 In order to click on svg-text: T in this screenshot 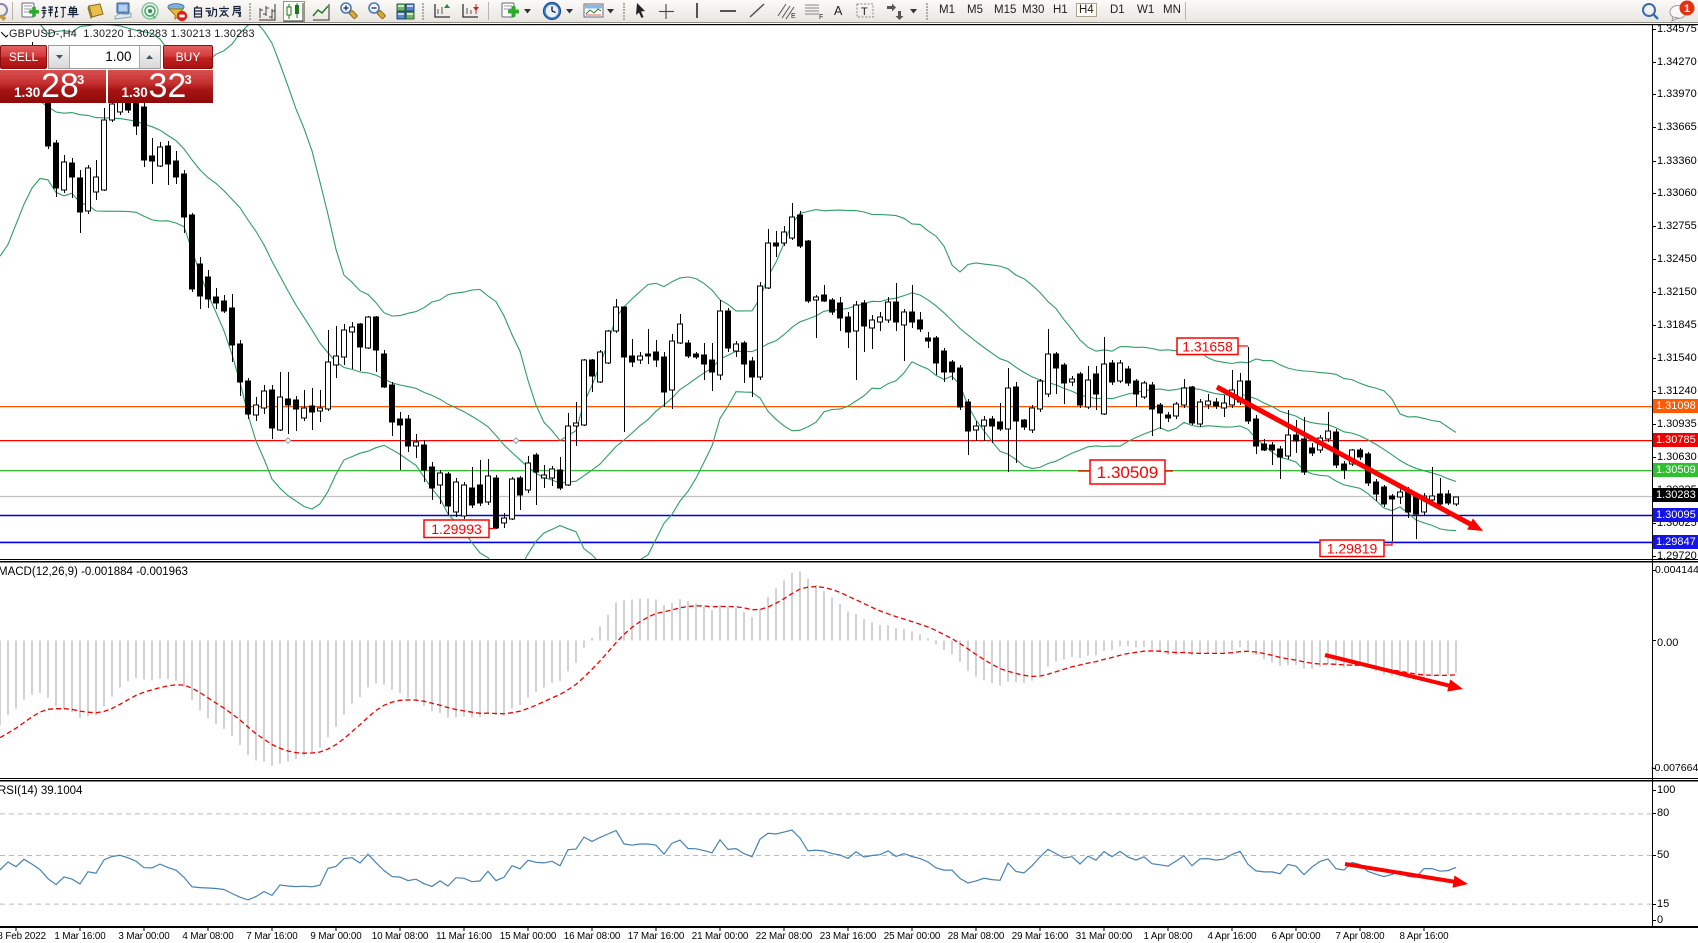, I will do `click(864, 12)`.